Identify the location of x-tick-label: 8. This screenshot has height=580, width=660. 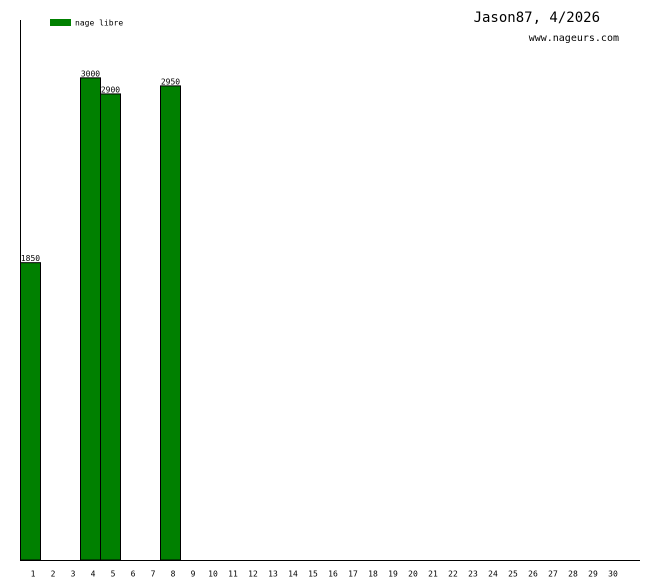
(173, 574).